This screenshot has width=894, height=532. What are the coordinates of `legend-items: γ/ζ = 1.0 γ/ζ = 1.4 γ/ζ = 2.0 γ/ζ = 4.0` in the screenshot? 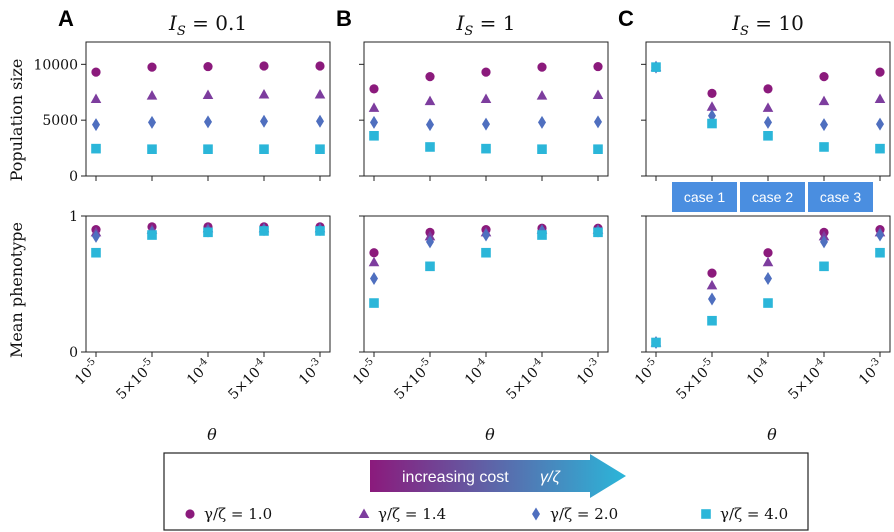 It's located at (486, 514).